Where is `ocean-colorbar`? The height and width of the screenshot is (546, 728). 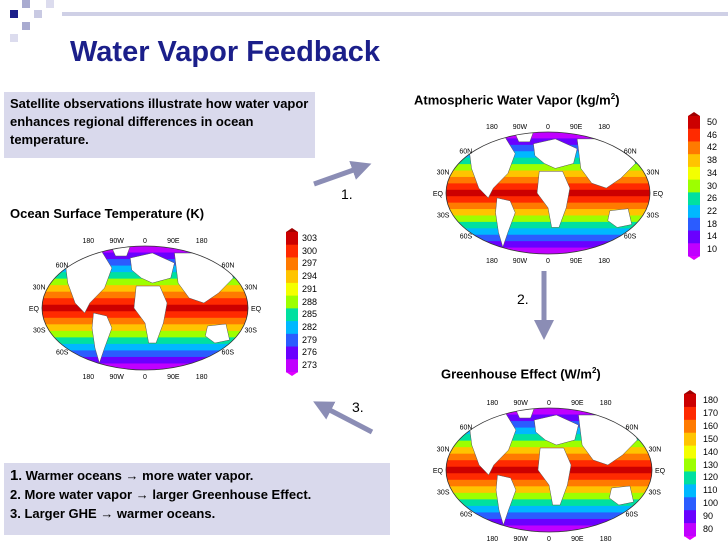 ocean-colorbar is located at coordinates (292, 302).